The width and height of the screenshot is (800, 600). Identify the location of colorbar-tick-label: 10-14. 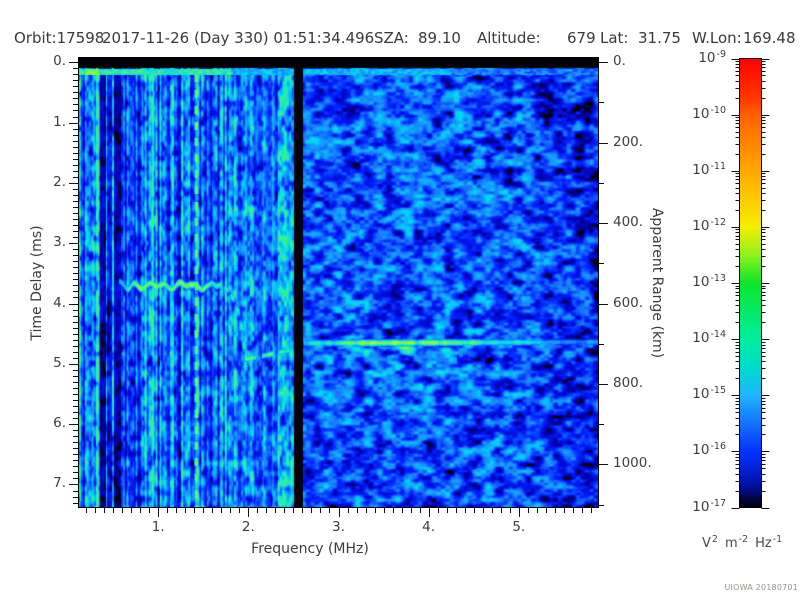
(709, 338).